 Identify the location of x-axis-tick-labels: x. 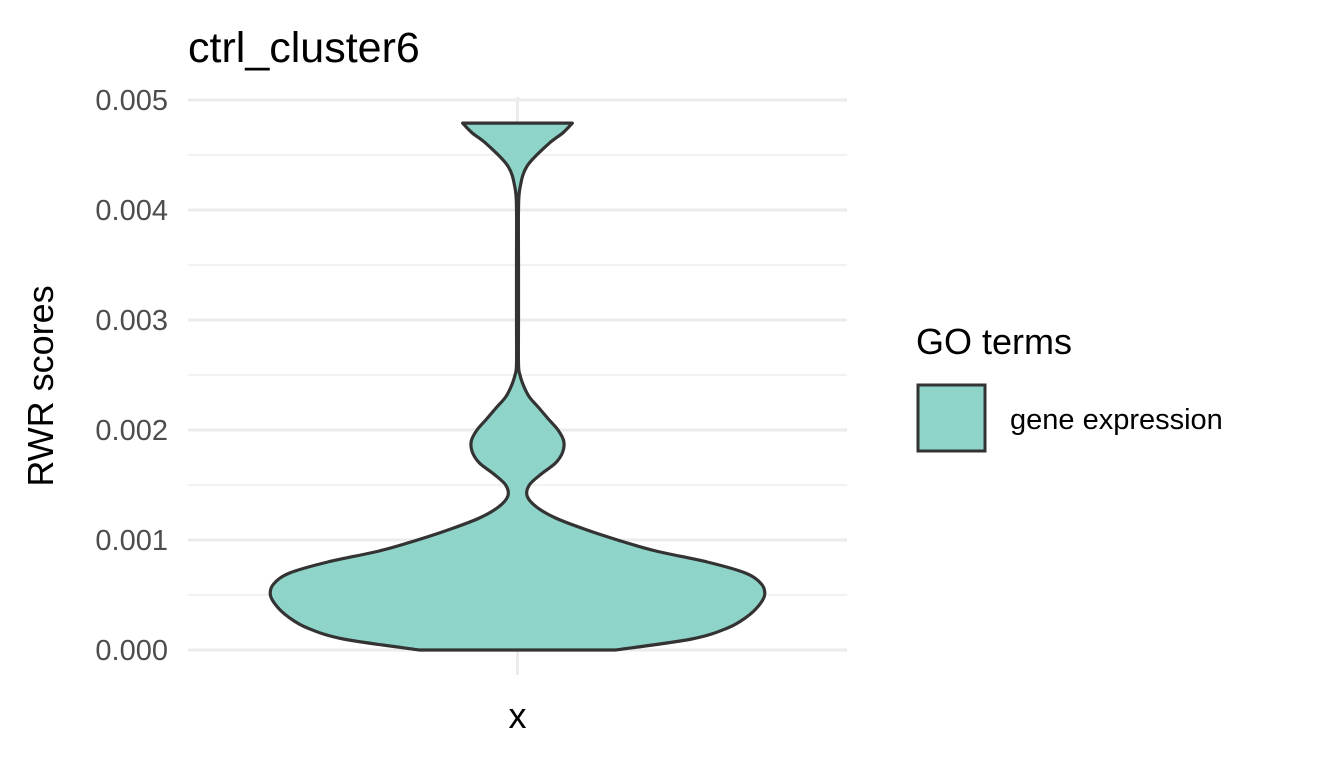
(518, 715).